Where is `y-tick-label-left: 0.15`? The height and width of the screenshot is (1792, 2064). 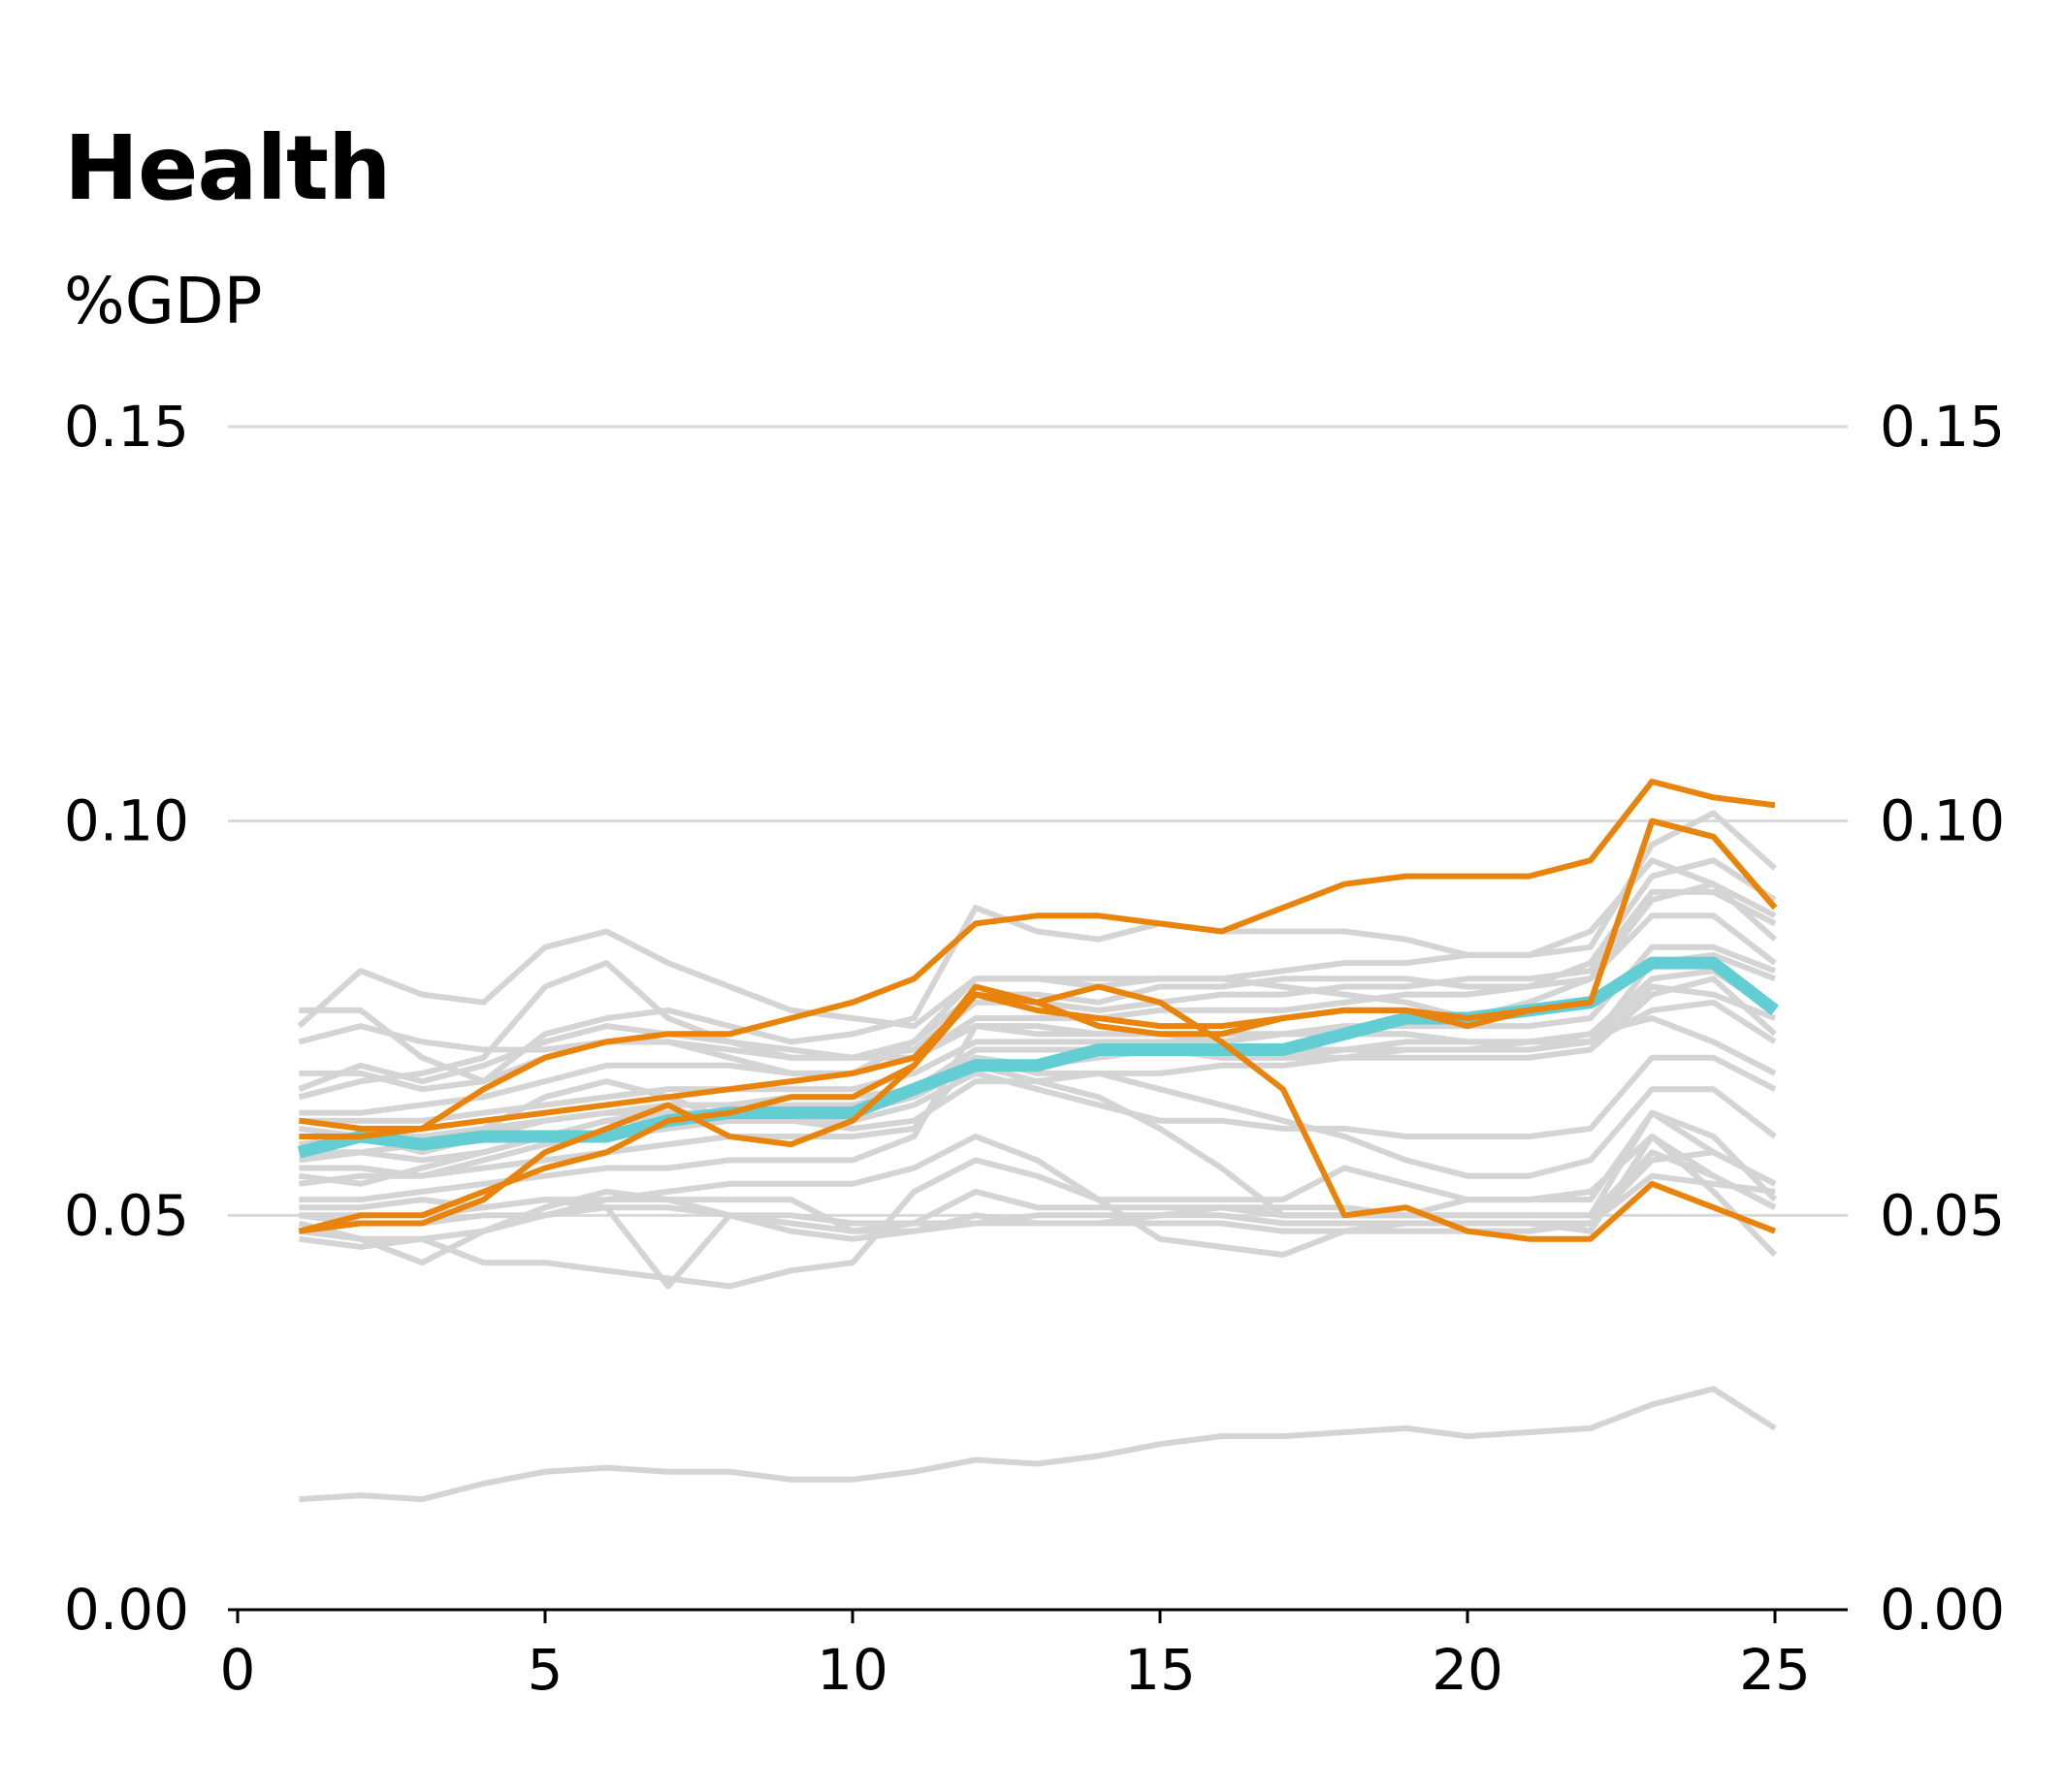
y-tick-label-left: 0.15 is located at coordinates (127, 427).